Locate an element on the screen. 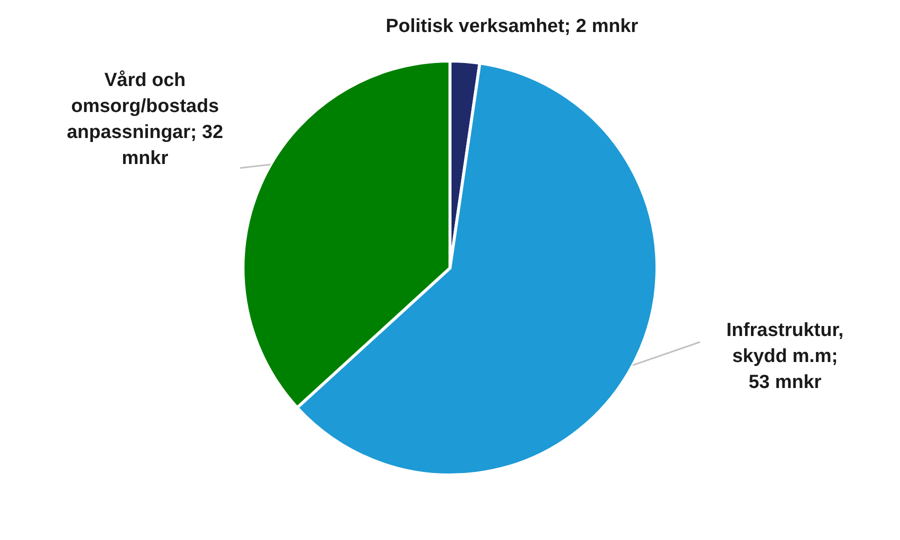 This screenshot has width=900, height=540. slice-label: Vård och omsorg/bostads anpassningar; 32 mnkr is located at coordinates (145, 119).